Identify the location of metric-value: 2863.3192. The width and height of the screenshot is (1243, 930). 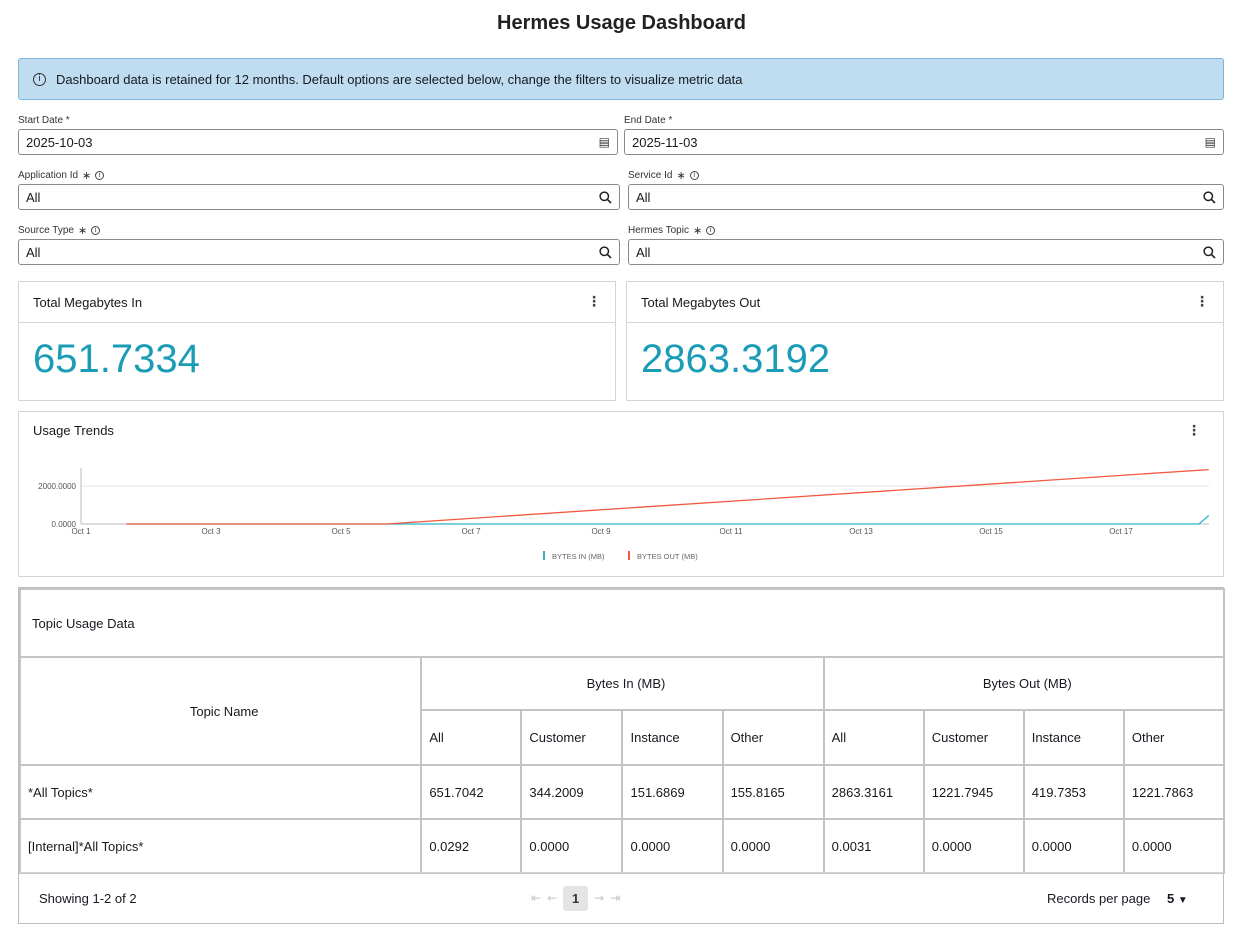
(736, 359).